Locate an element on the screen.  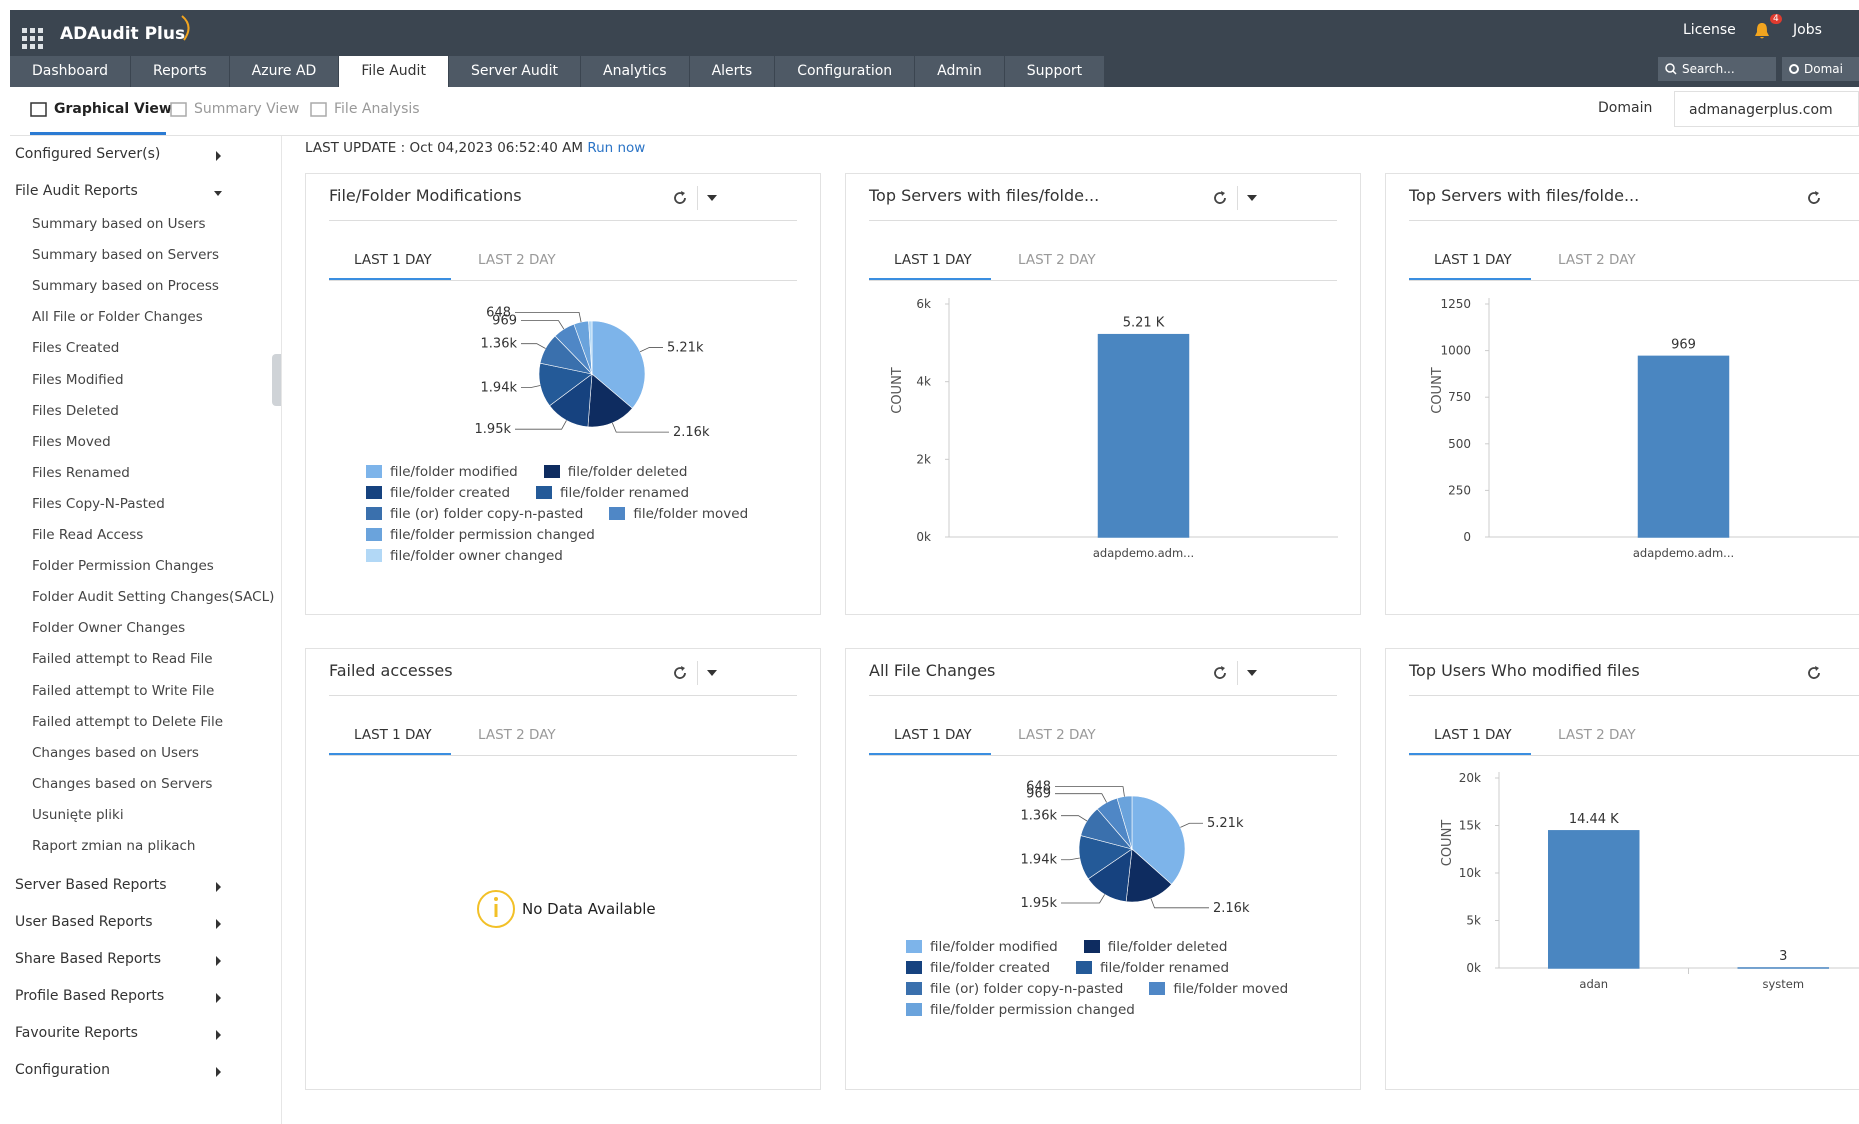
sidebar-item: Folder Audit Setting Changes(SACL) is located at coordinates (153, 597).